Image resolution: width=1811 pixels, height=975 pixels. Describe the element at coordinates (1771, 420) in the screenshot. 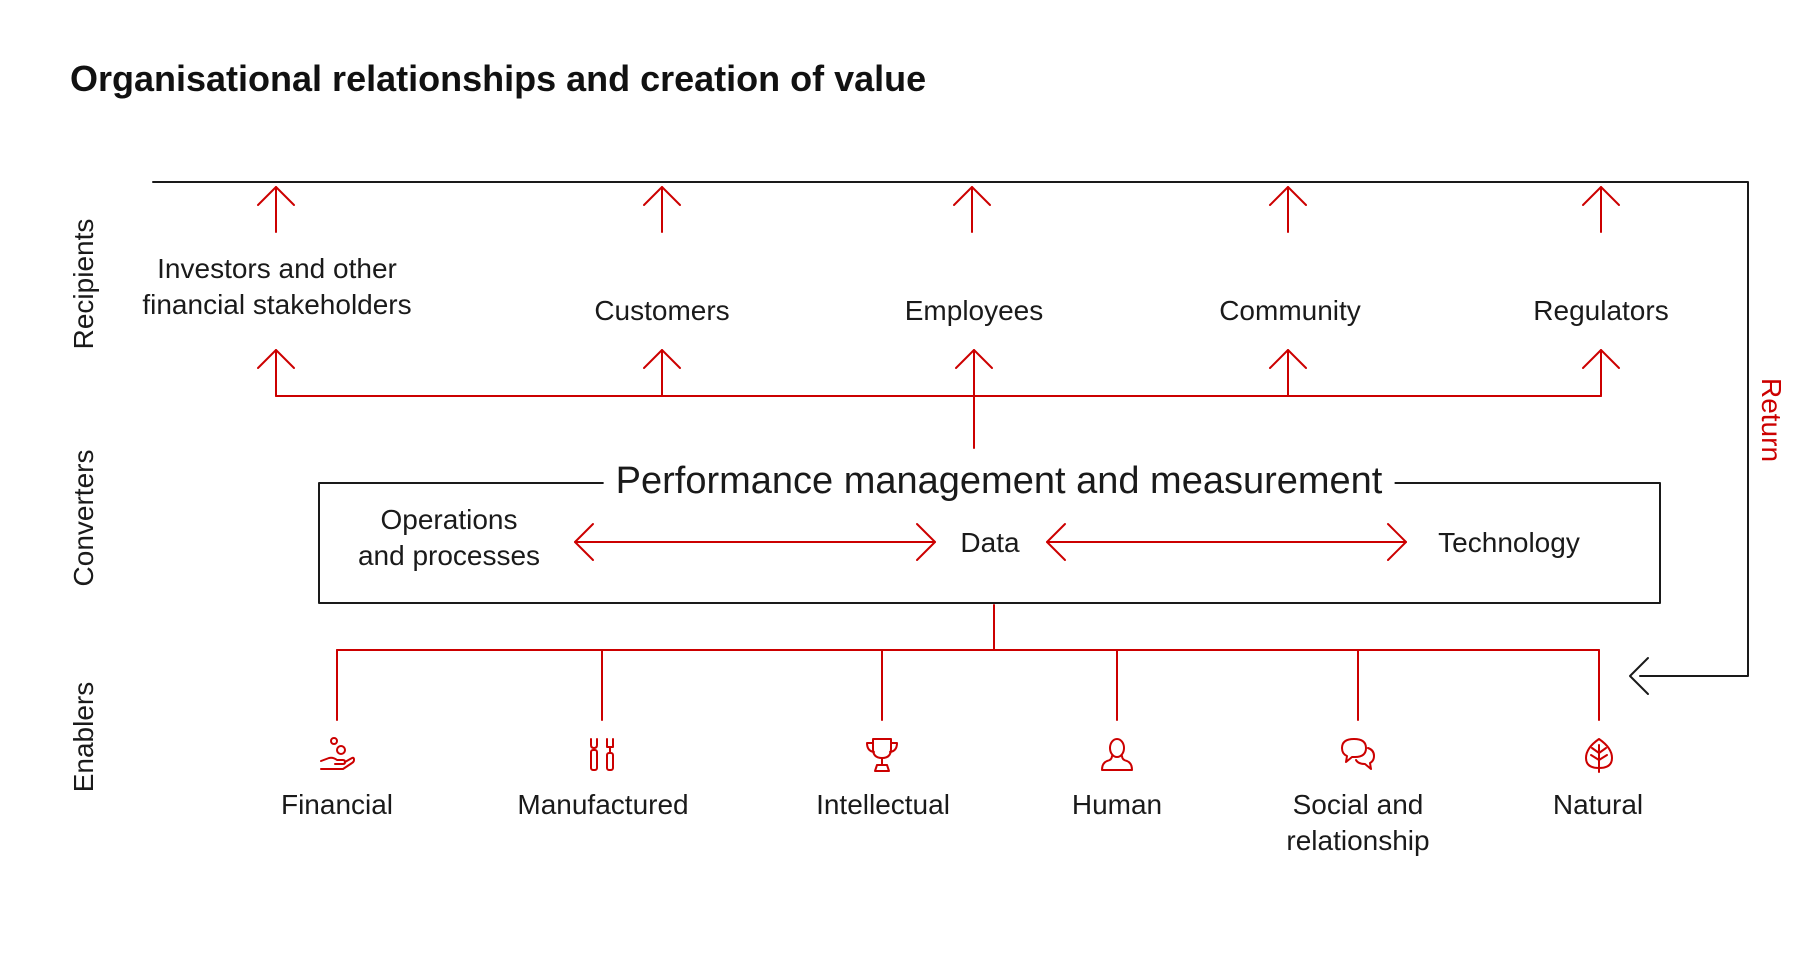

I see `return-label: Return` at that location.